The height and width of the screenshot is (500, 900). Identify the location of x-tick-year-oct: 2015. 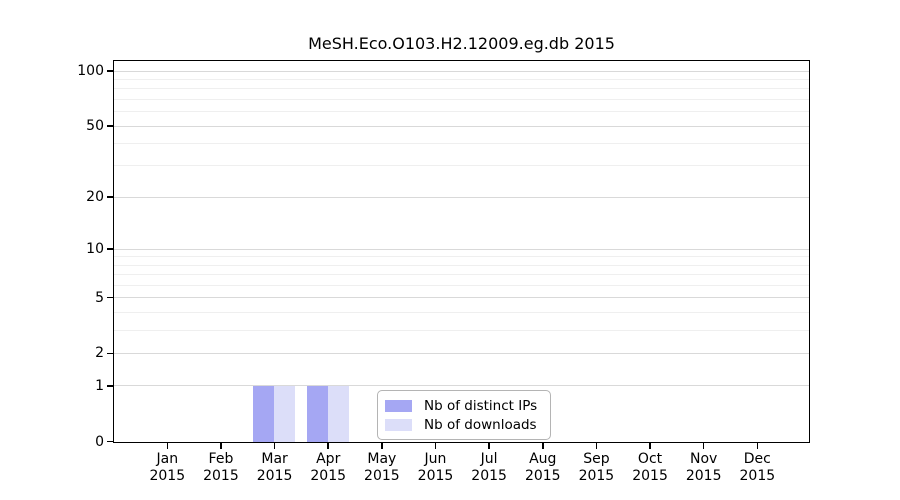
(650, 475).